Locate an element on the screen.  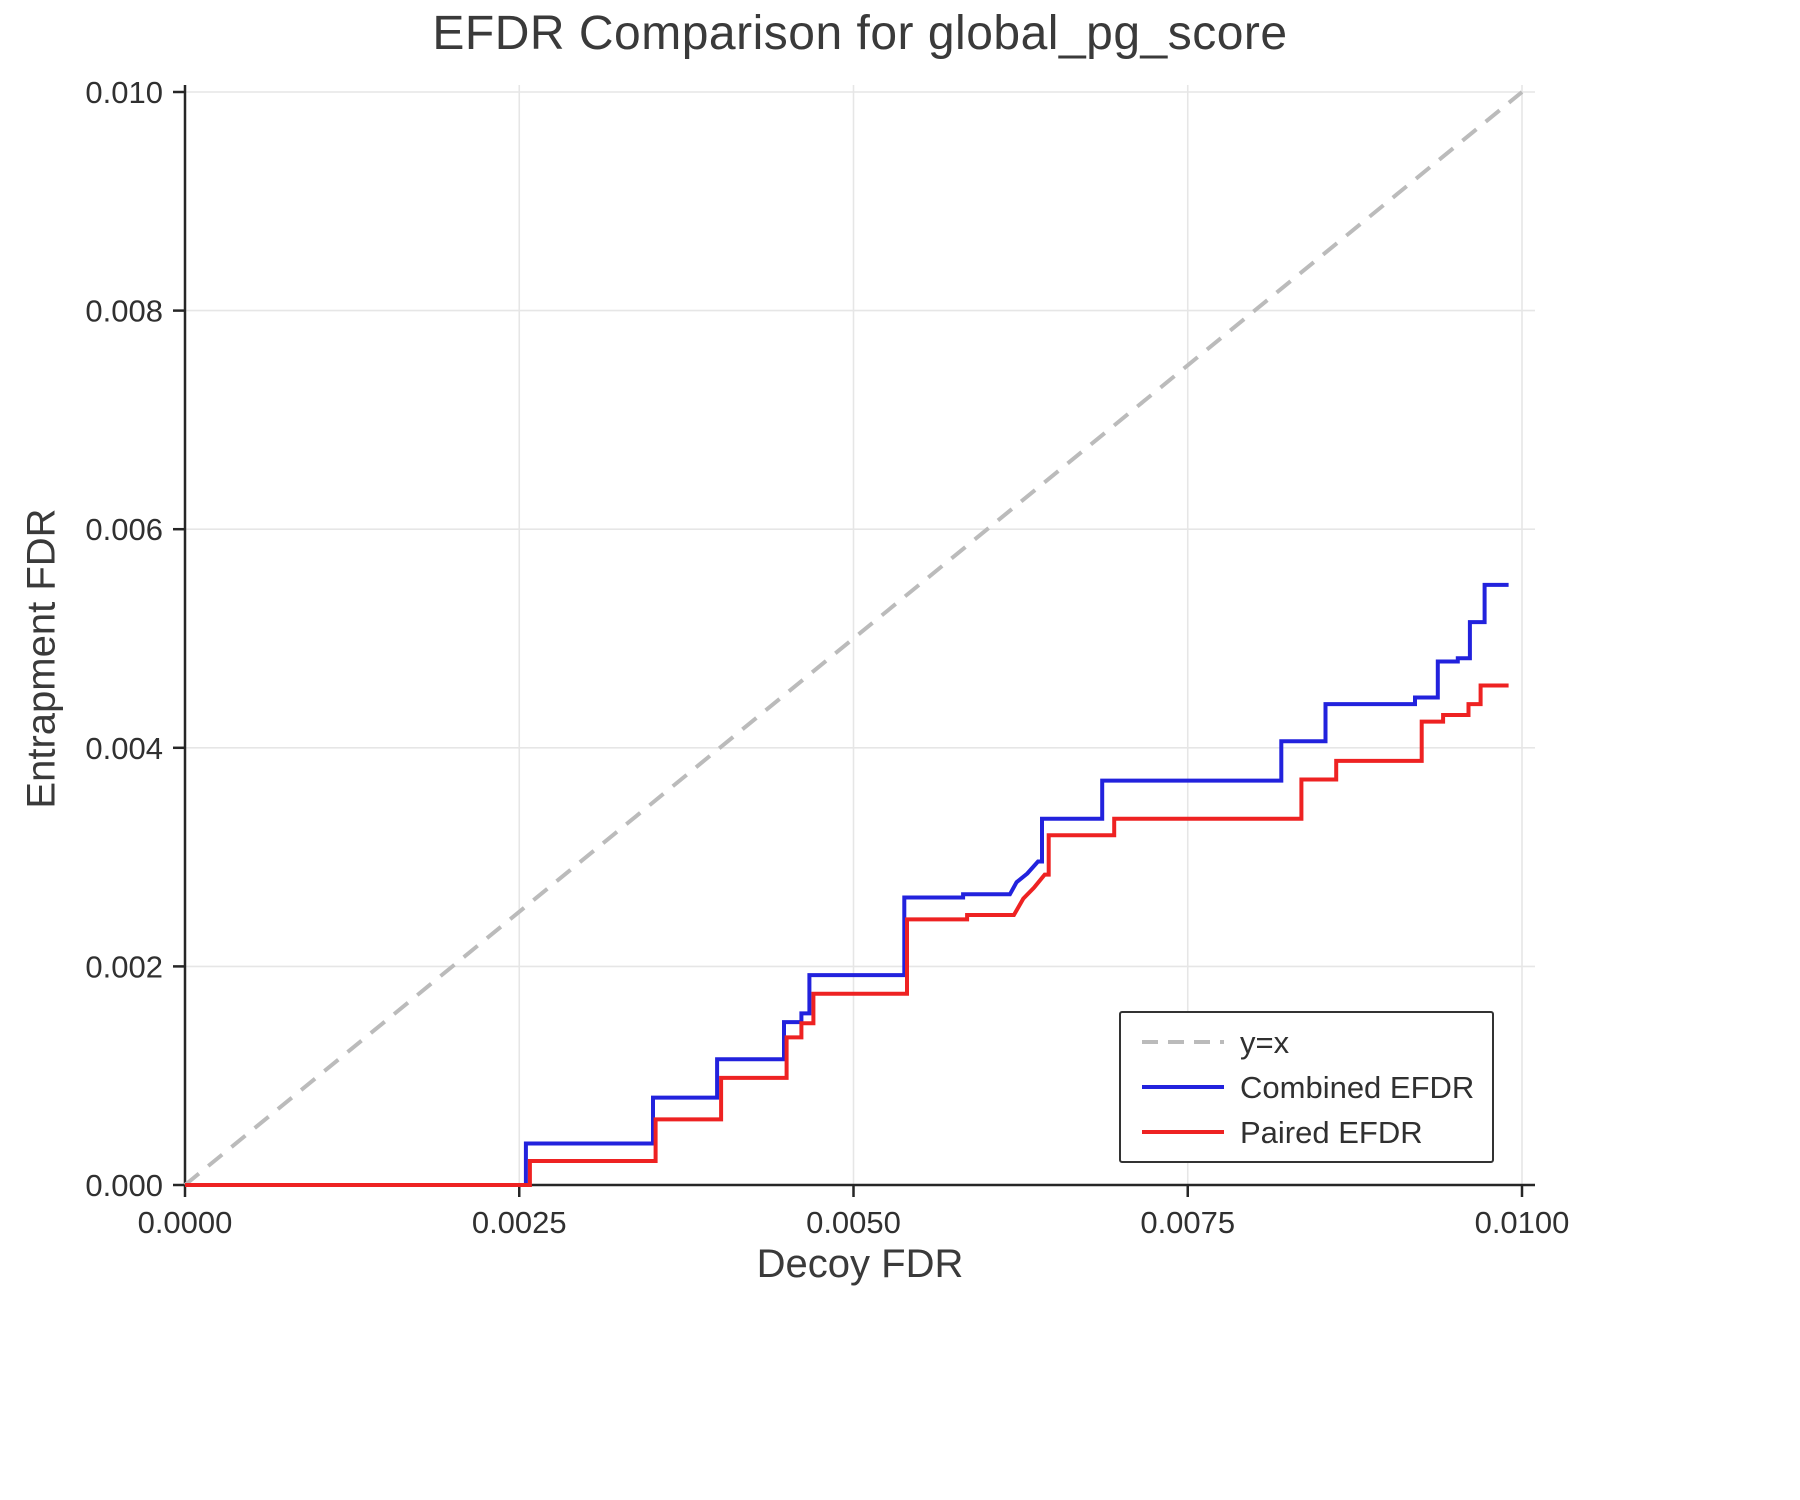
legend-box is located at coordinates (1306, 1087).